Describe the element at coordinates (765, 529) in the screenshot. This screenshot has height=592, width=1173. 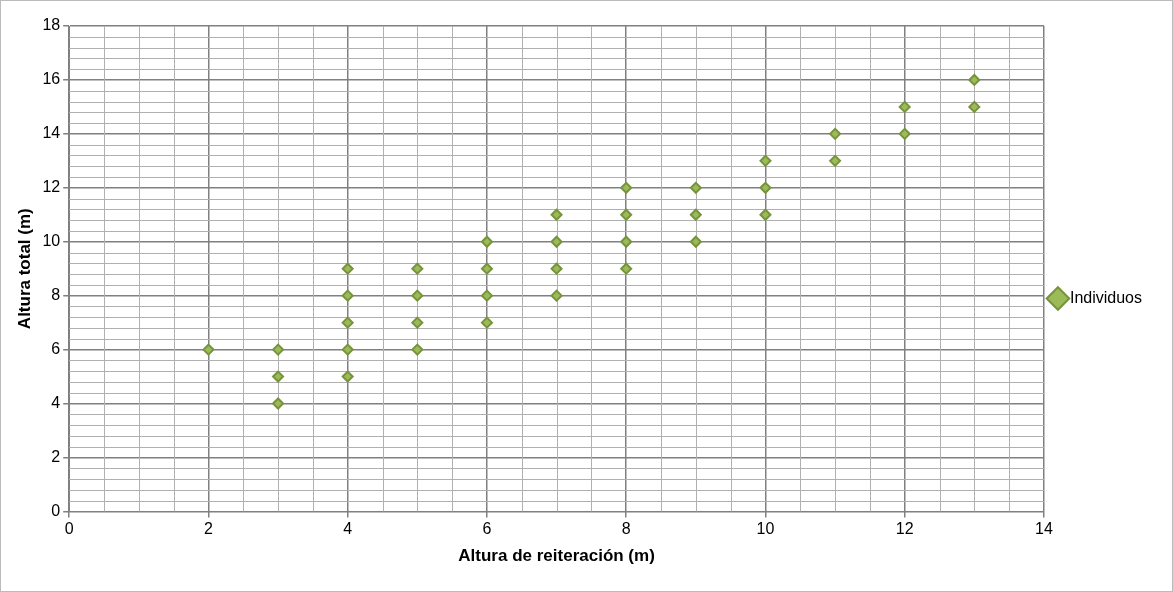
I see `x-tick-label: 10` at that location.